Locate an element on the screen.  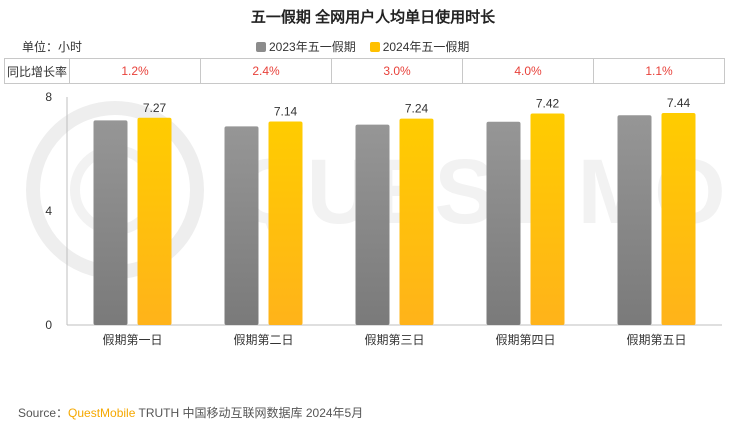
source-brand: QuestMobile is located at coordinates (102, 413).